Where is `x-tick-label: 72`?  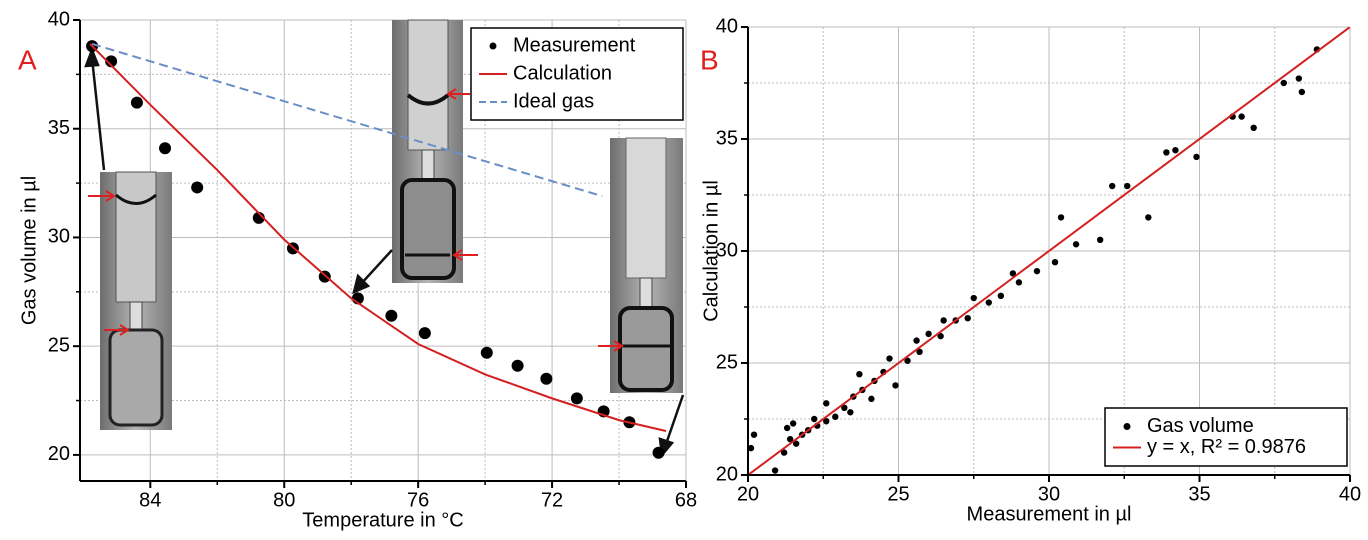 x-tick-label: 72 is located at coordinates (552, 500).